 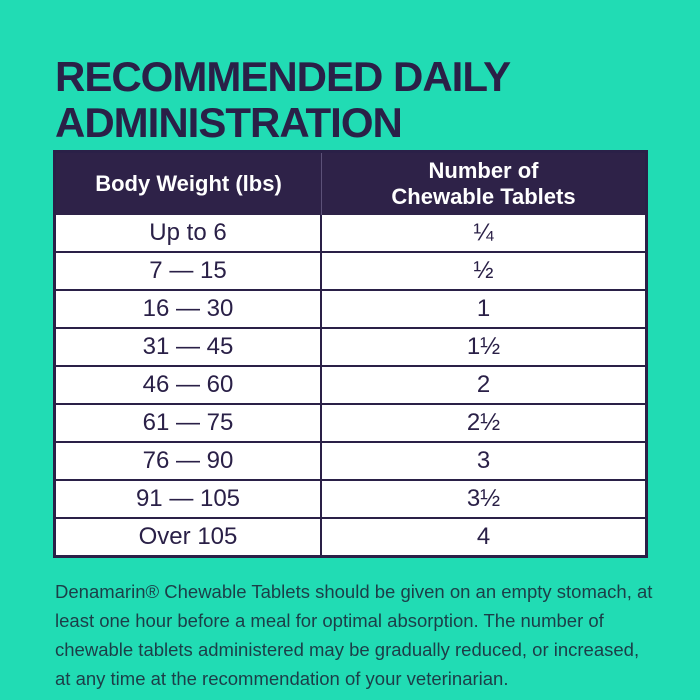 What do you see at coordinates (483, 232) in the screenshot?
I see `tablet-count-cell: ¼` at bounding box center [483, 232].